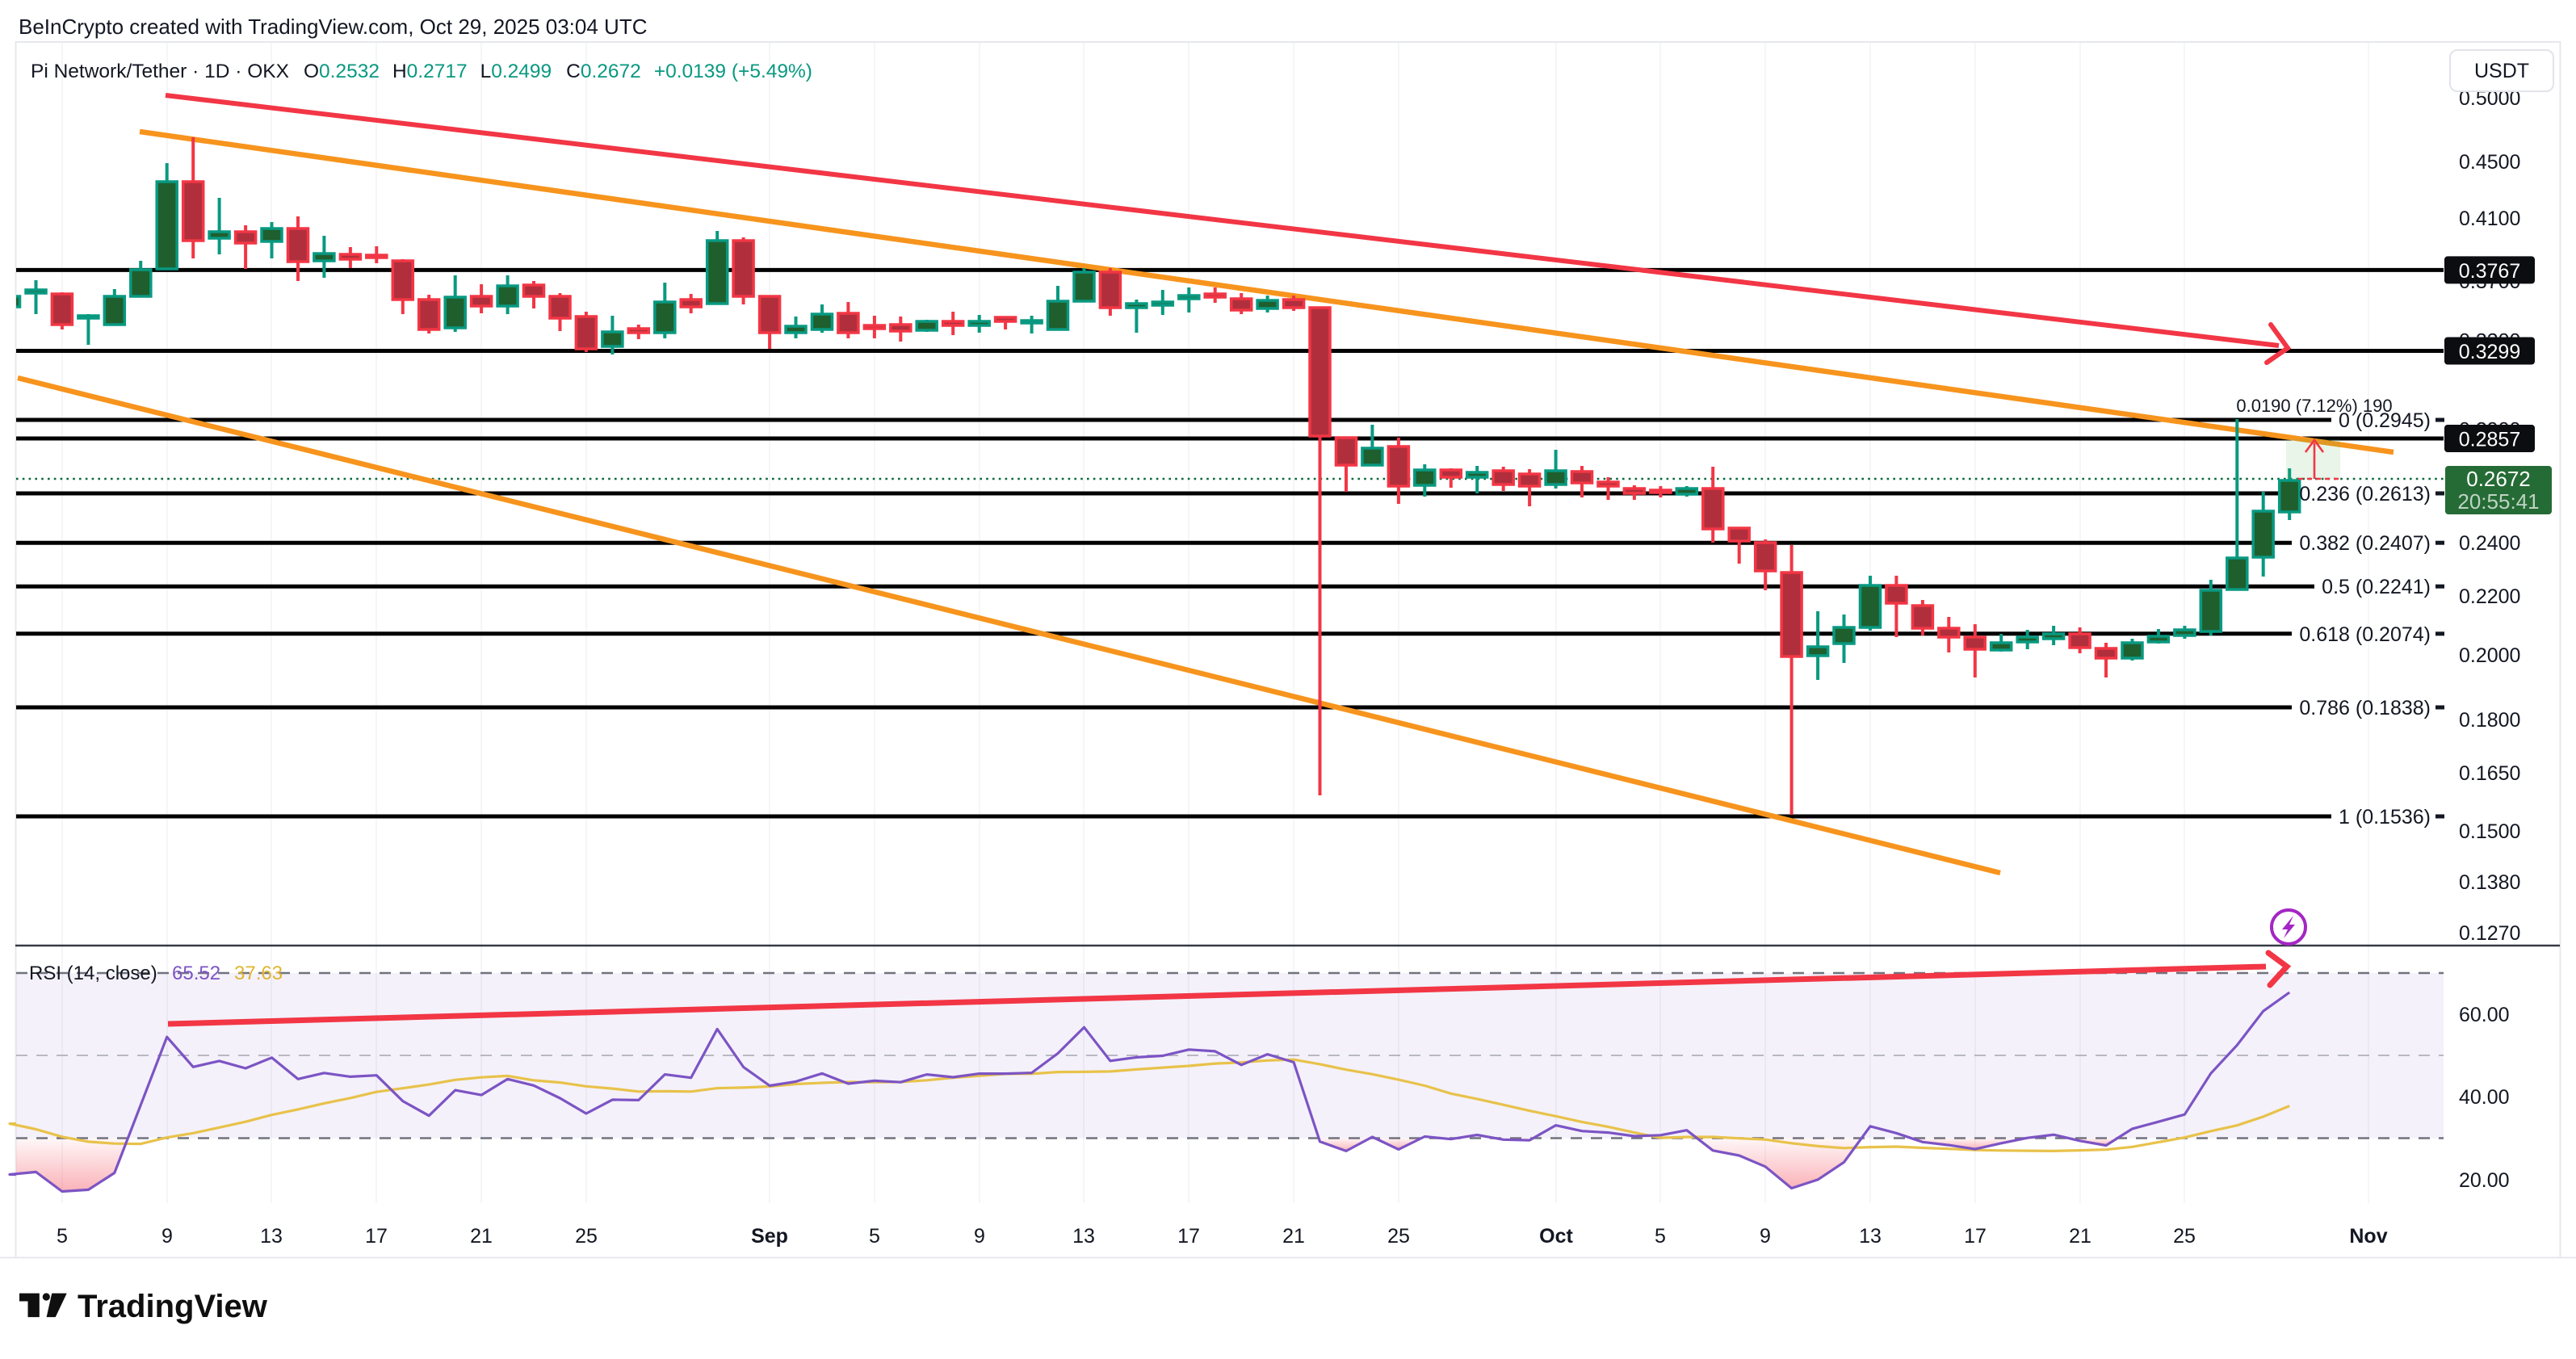 The height and width of the screenshot is (1359, 2576). Describe the element at coordinates (2489, 543) in the screenshot. I see `svg-text: 0.2400` at that location.